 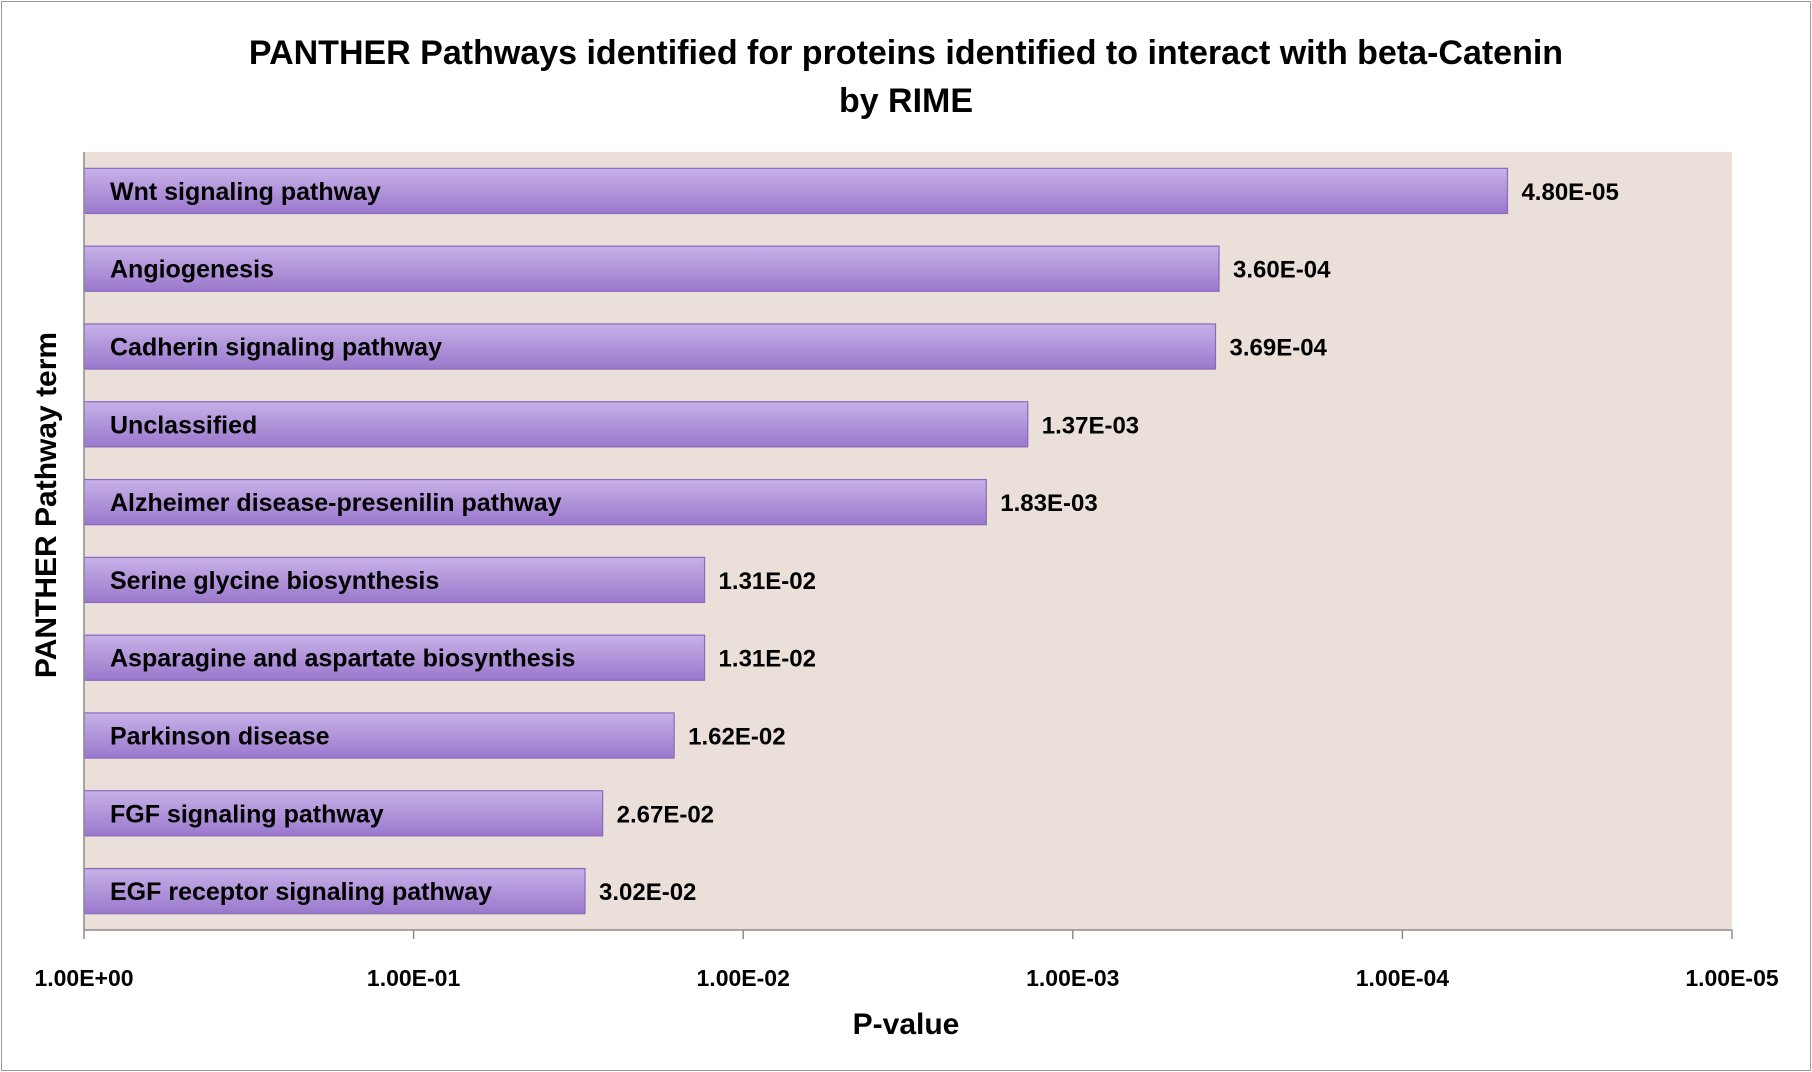 What do you see at coordinates (183, 425) in the screenshot?
I see `bar-category-label: Unclassified` at bounding box center [183, 425].